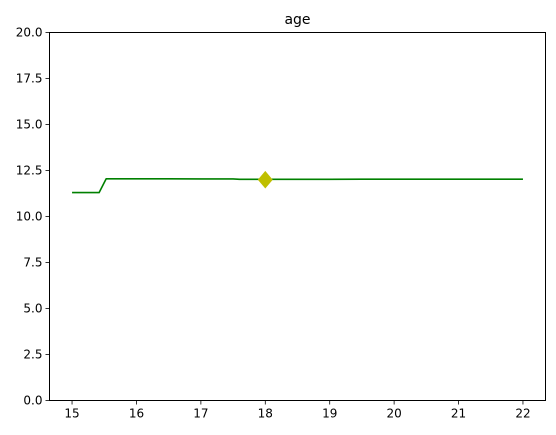 The width and height of the screenshot is (556, 435). What do you see at coordinates (136, 414) in the screenshot?
I see `x-tick-label: 16` at bounding box center [136, 414].